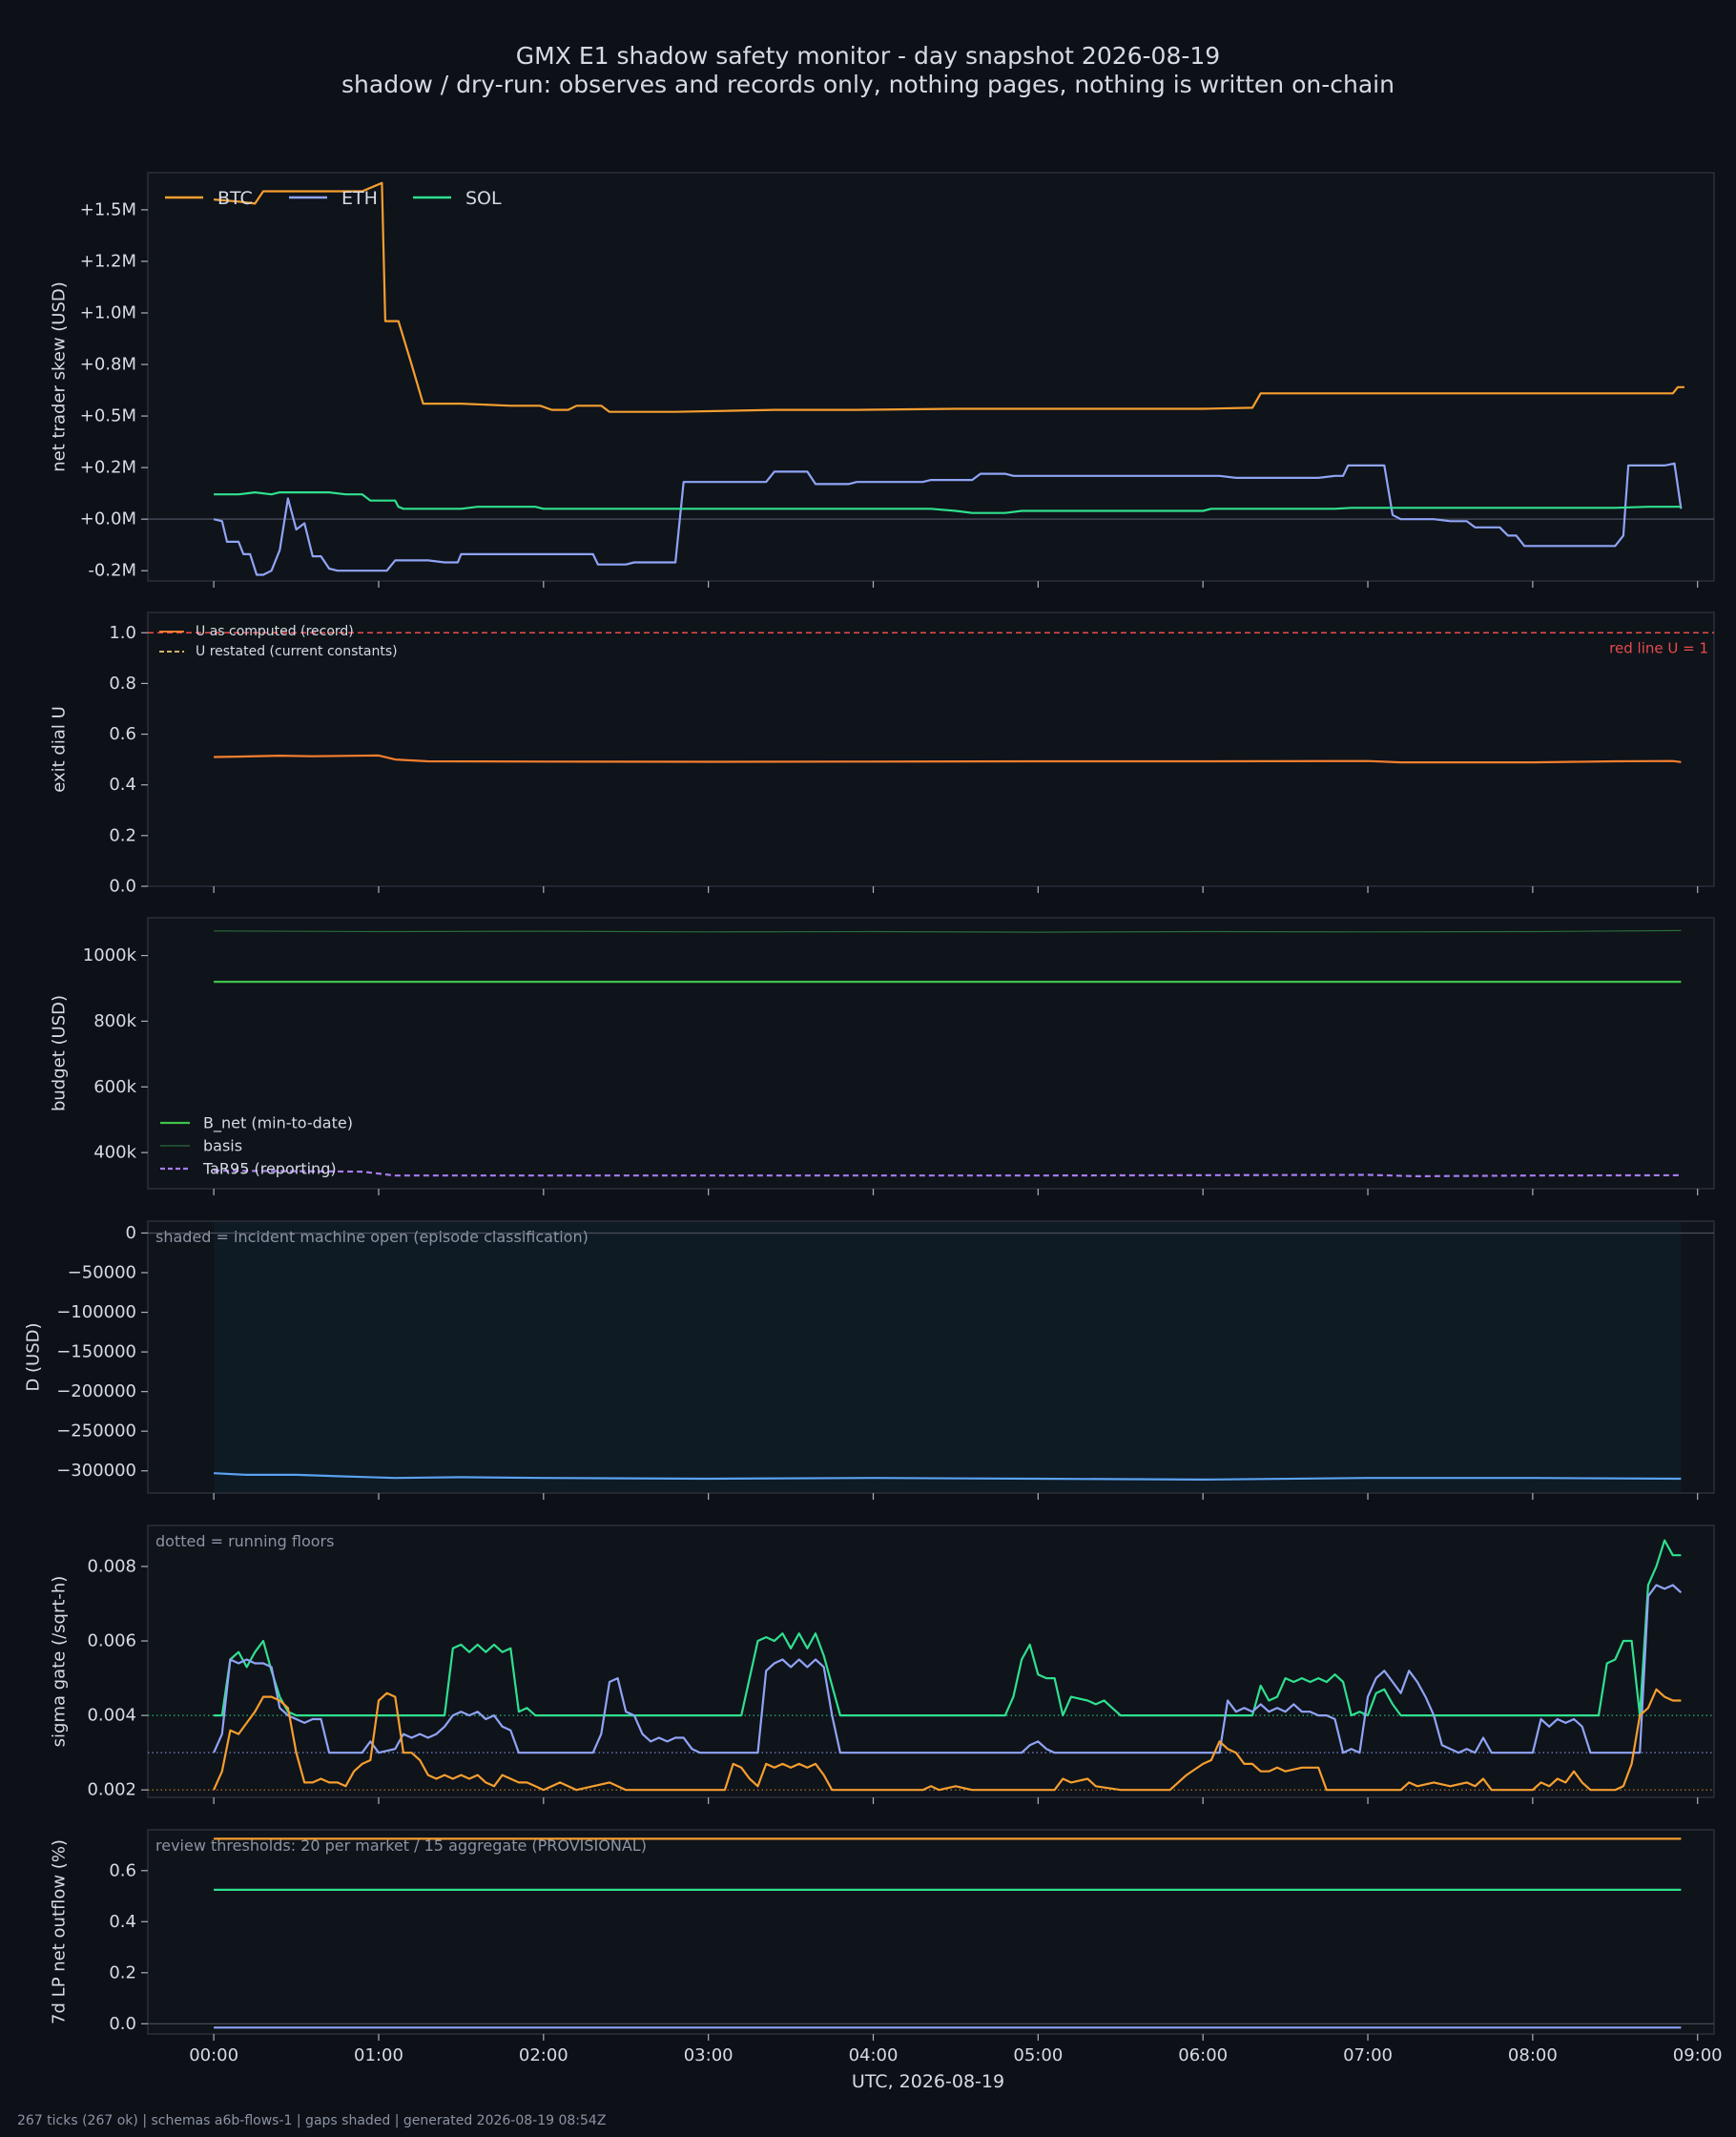 This screenshot has width=1736, height=2137. I want to click on y-axis-label: exit dial U, so click(60, 749).